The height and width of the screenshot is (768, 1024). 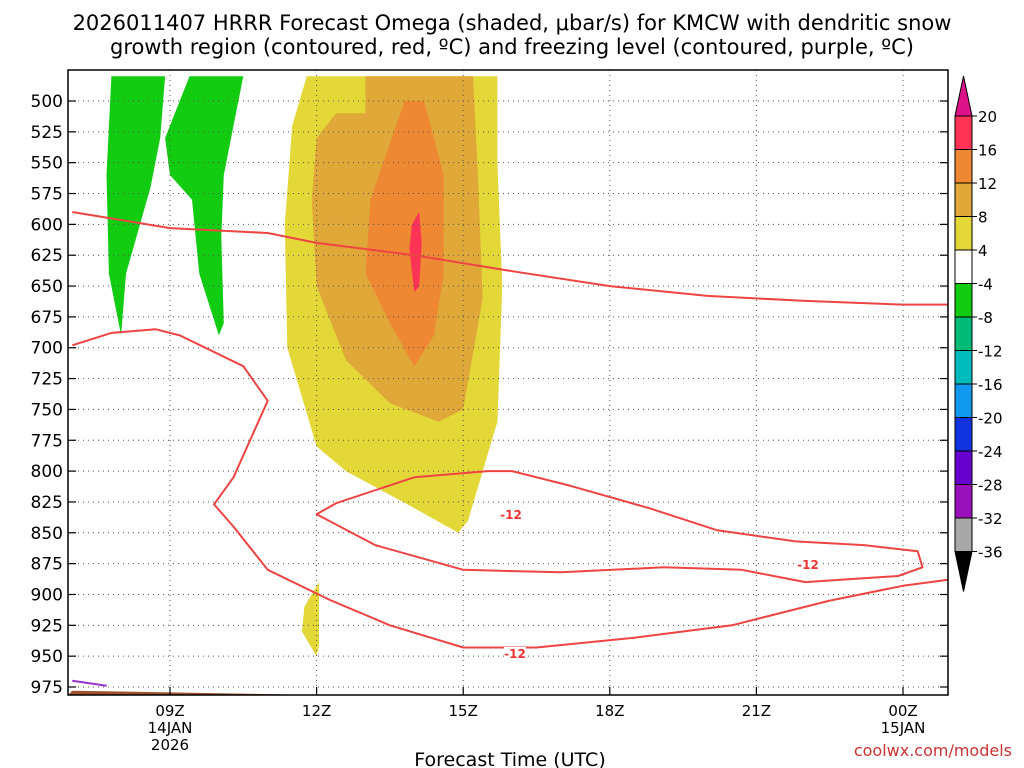 I want to click on x-axis-label: Forecast Time (UTC), so click(x=509, y=758).